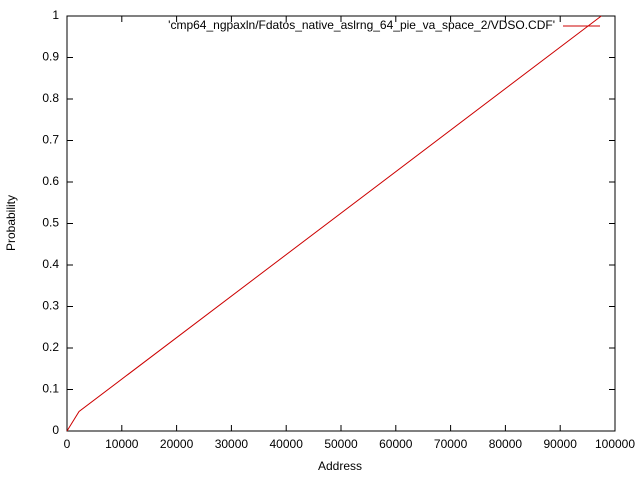 This screenshot has width=640, height=480. I want to click on y-tick-label: 0.3, so click(50, 306).